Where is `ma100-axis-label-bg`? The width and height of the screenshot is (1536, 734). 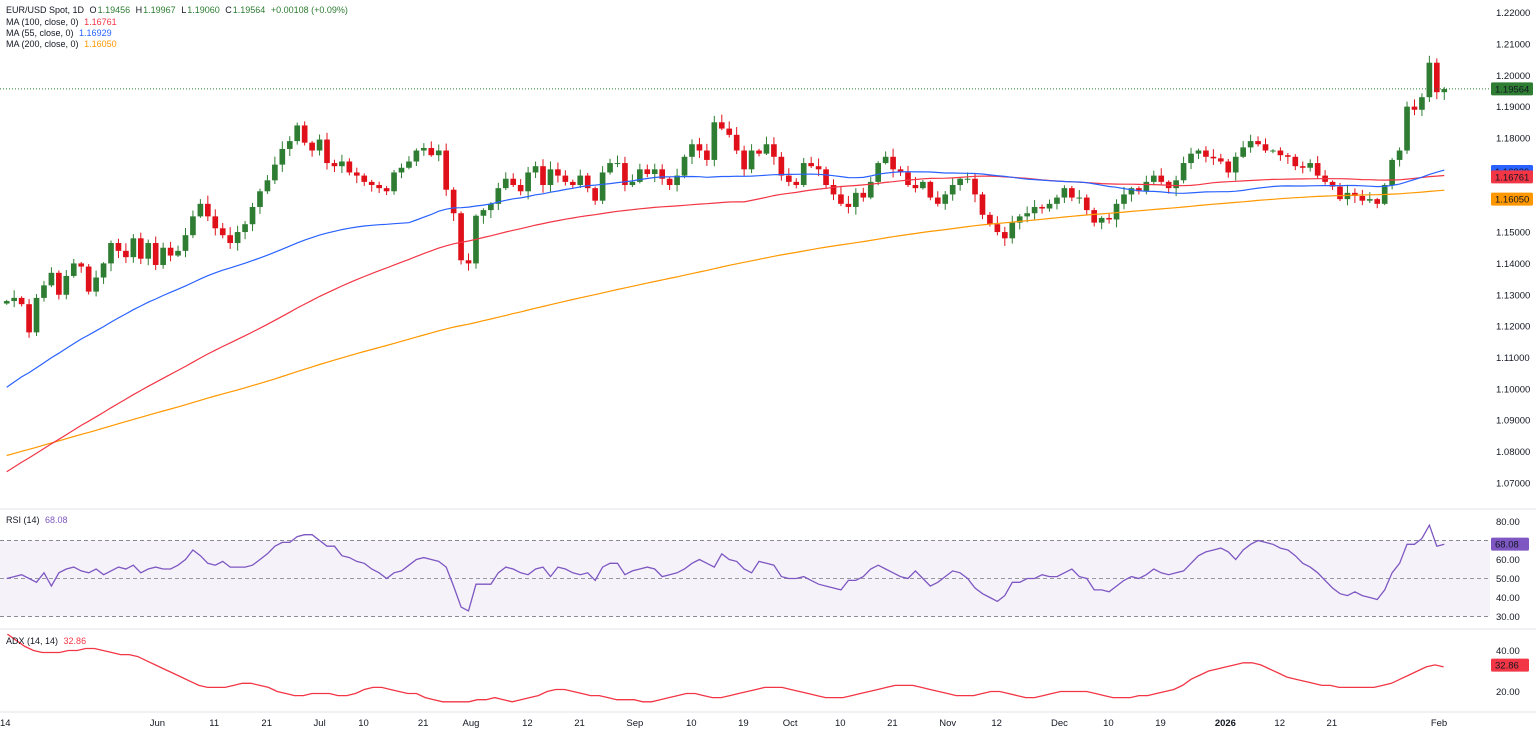 ma100-axis-label-bg is located at coordinates (1512, 177).